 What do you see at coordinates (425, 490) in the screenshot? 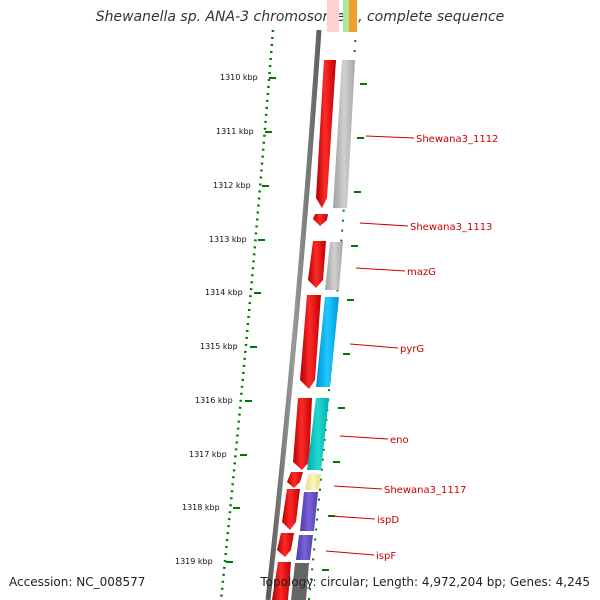
I see `gene-label-shewana3-1117: Shewana3_1117` at bounding box center [425, 490].